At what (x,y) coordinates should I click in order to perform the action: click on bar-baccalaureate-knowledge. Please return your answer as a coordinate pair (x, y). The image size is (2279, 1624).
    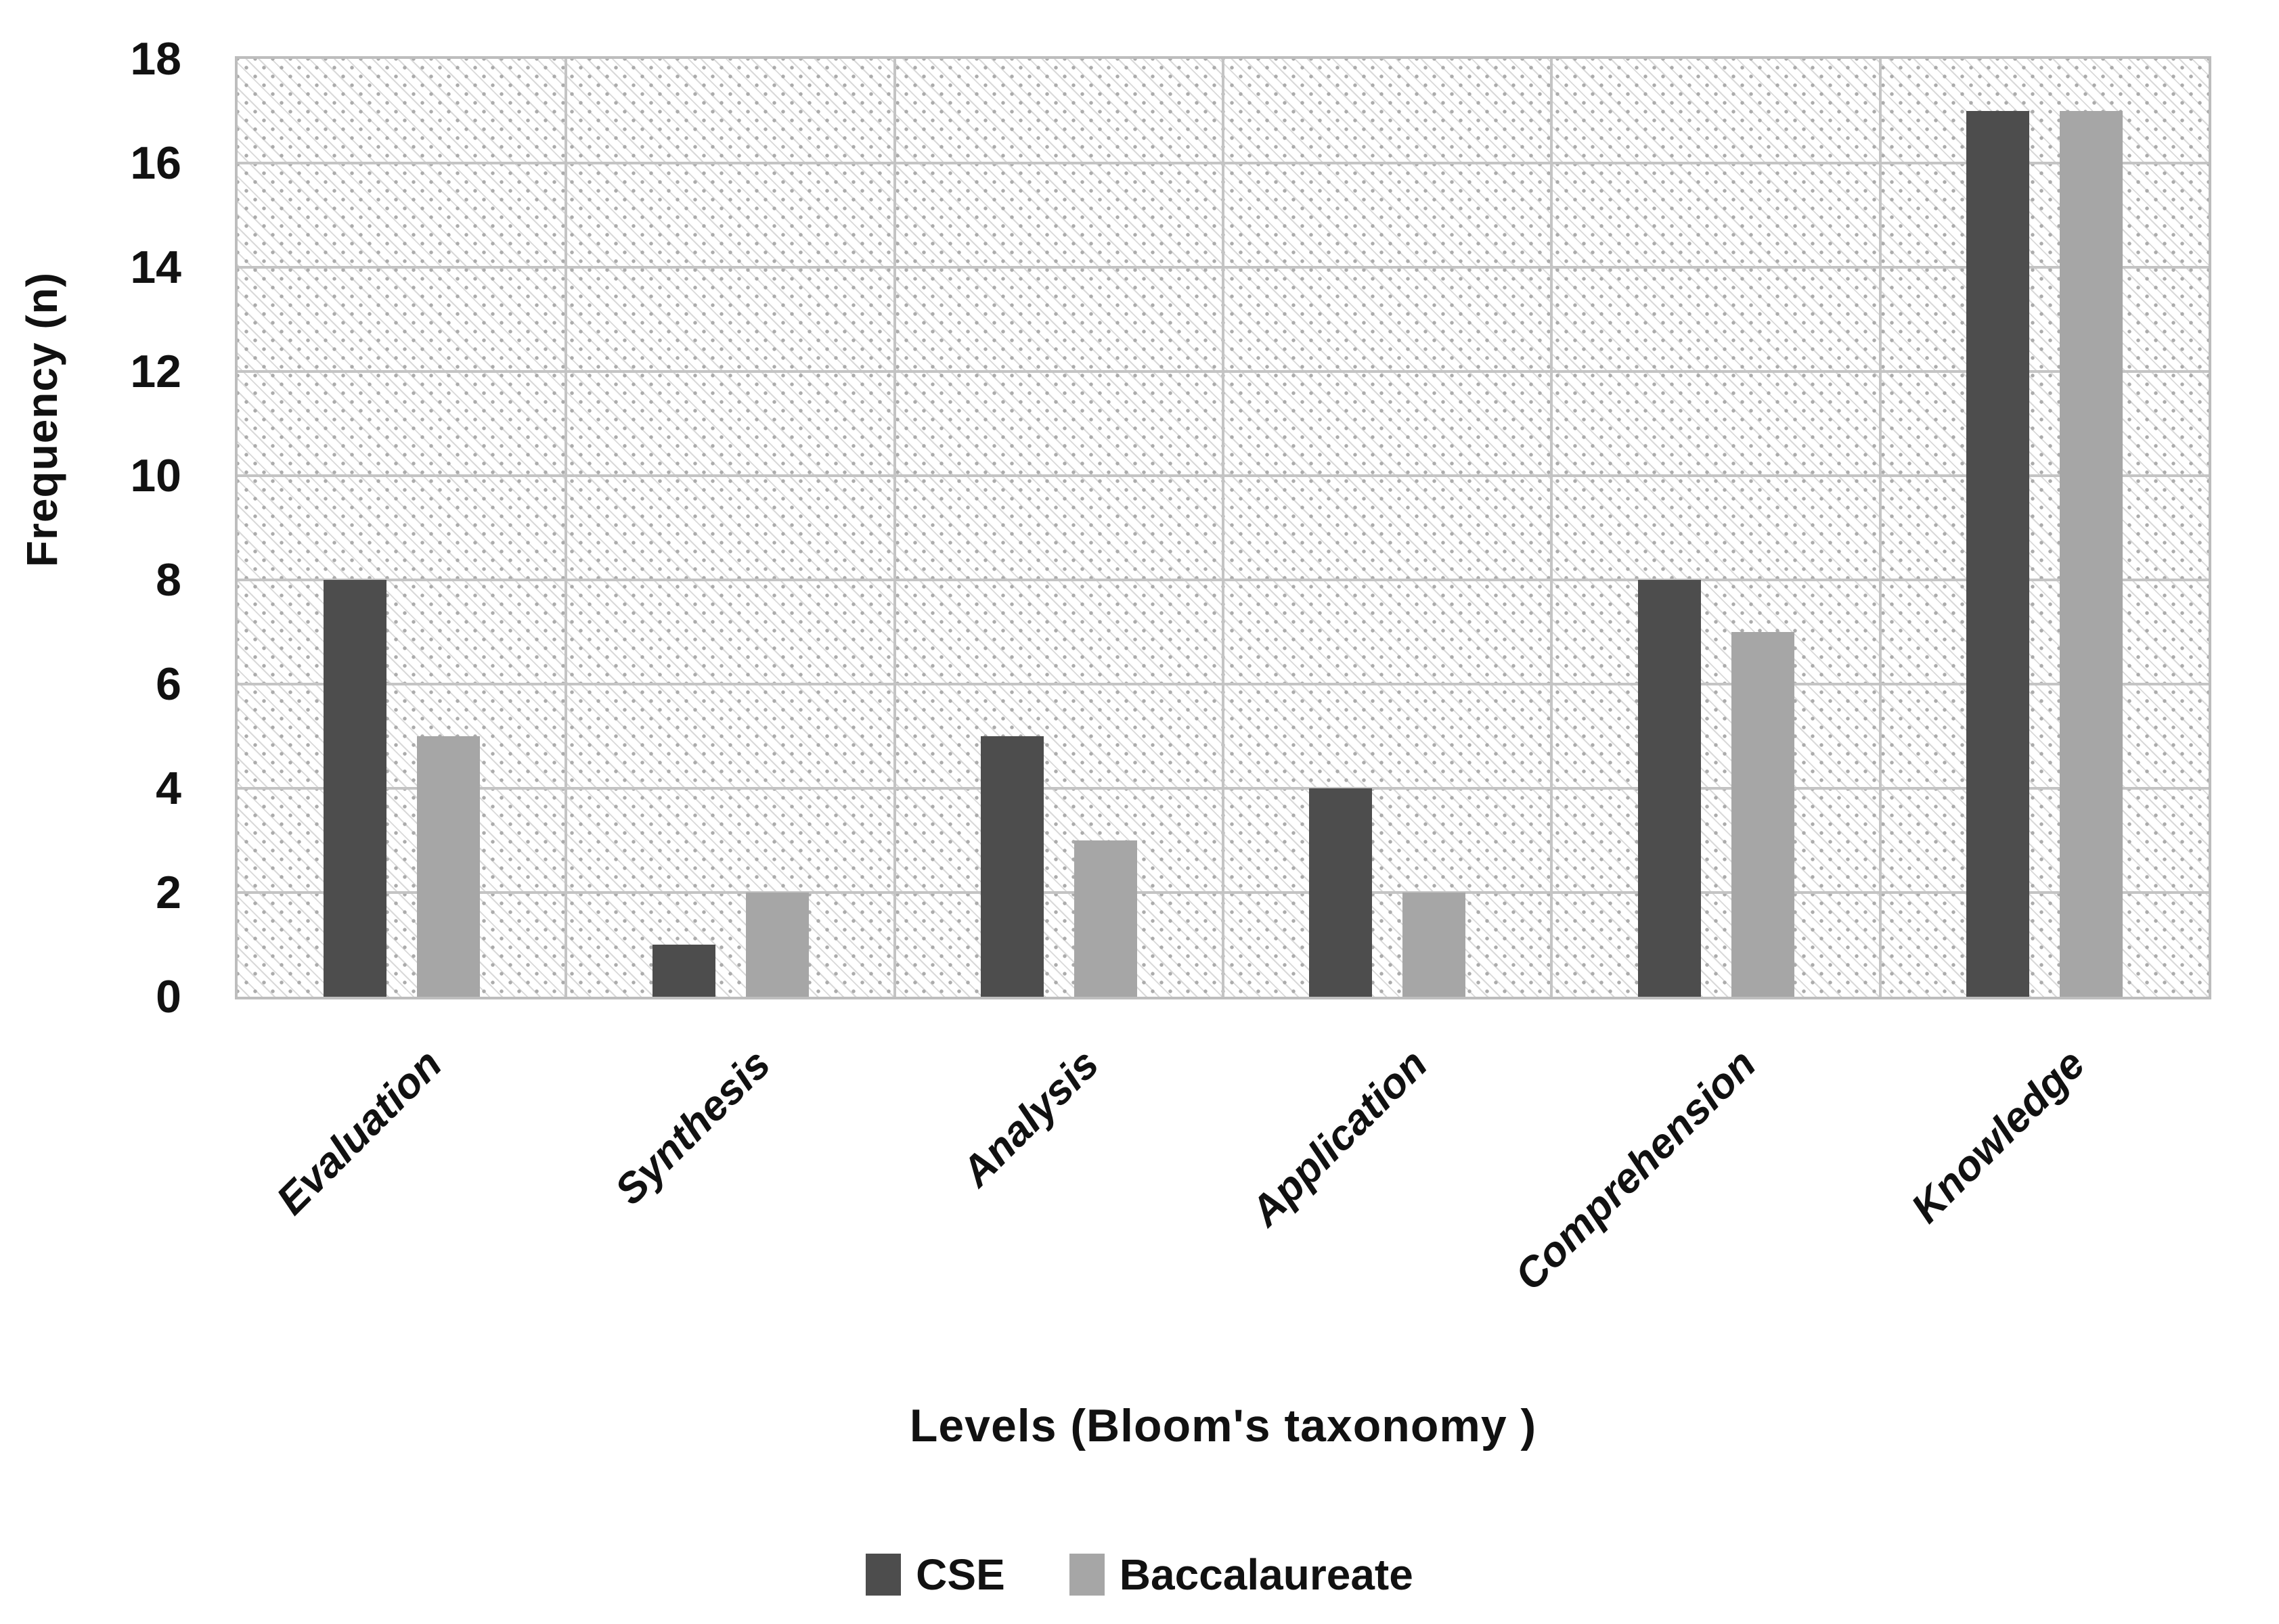
    Looking at the image, I should click on (2091, 554).